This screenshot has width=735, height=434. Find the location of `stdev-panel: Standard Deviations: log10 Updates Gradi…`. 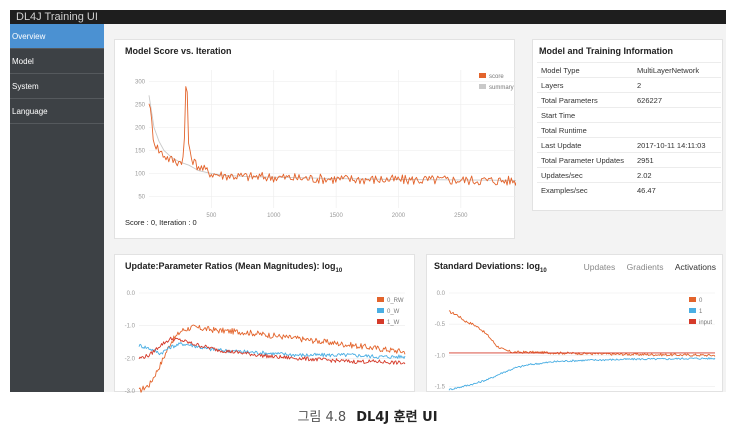

stdev-panel: Standard Deviations: log10 Updates Gradi… is located at coordinates (574, 323).